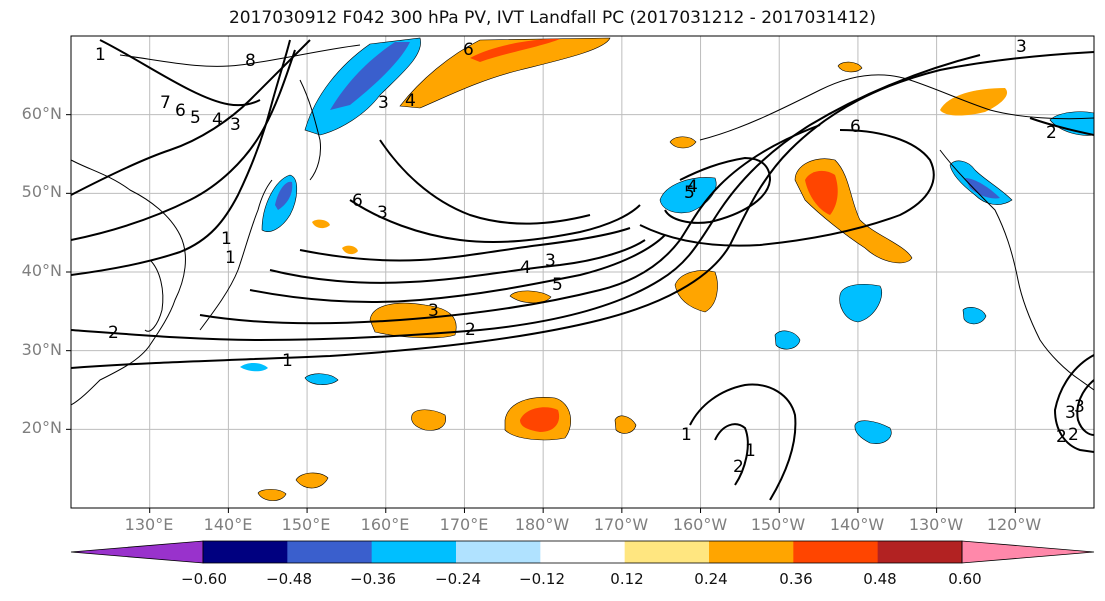 This screenshot has height=601, width=1105. I want to click on coast-alaska, so click(896, 107).